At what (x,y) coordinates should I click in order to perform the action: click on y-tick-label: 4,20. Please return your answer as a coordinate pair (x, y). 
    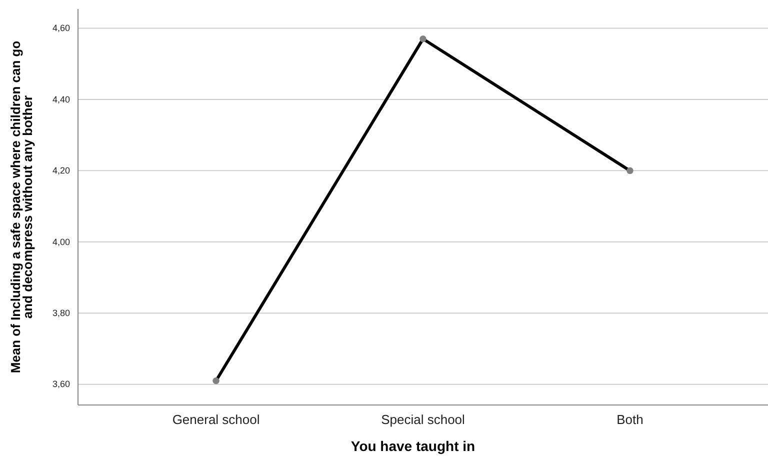
    Looking at the image, I should click on (61, 171).